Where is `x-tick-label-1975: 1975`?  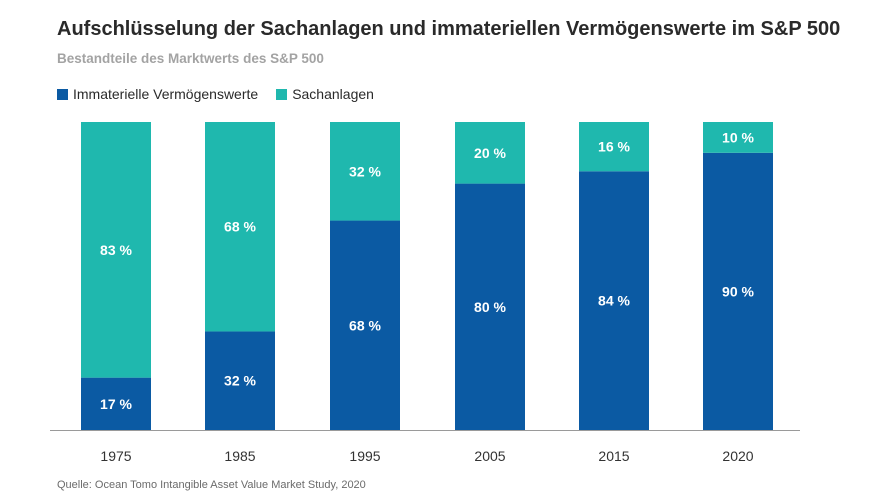
x-tick-label-1975: 1975 is located at coordinates (115, 456).